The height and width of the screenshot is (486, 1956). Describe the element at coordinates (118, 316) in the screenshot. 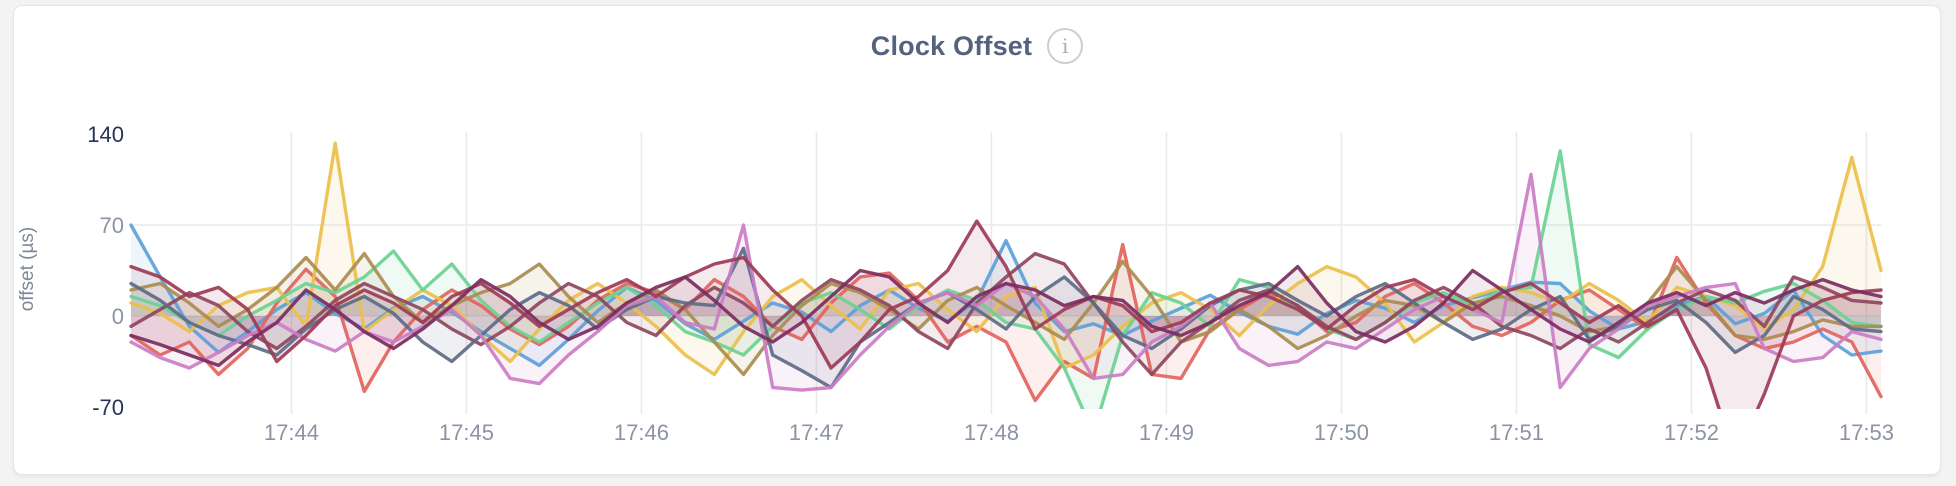

I see `y-tick-label: 0` at that location.